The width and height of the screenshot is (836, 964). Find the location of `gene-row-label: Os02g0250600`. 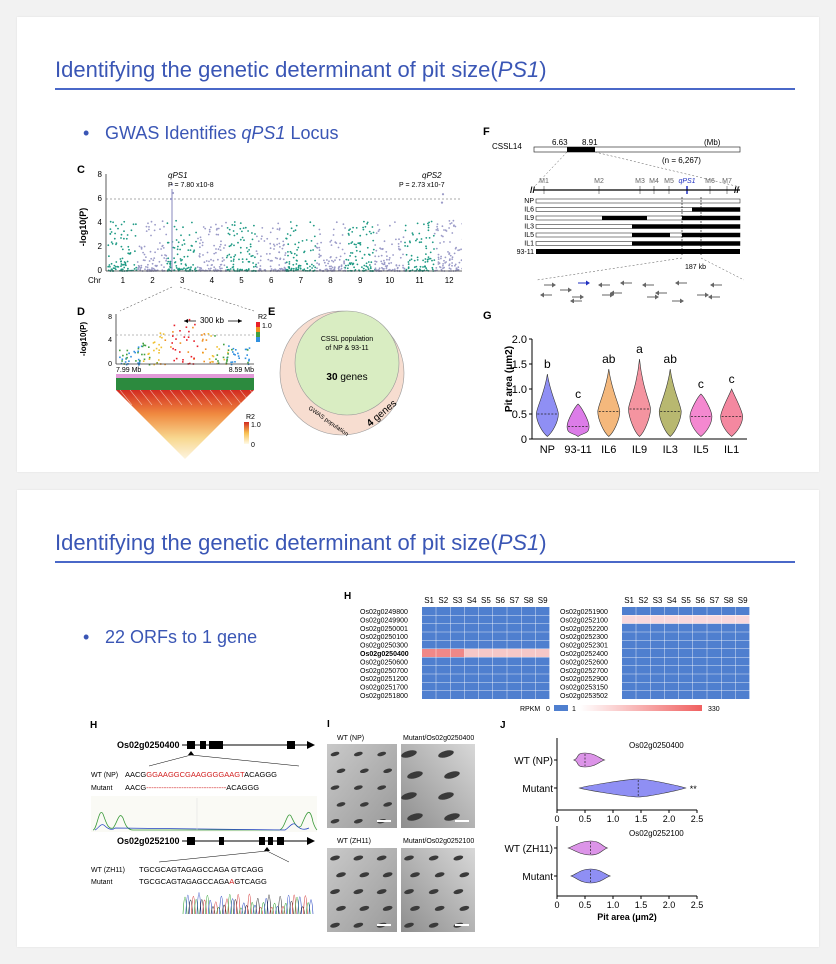

gene-row-label: Os02g0250600 is located at coordinates (384, 662).